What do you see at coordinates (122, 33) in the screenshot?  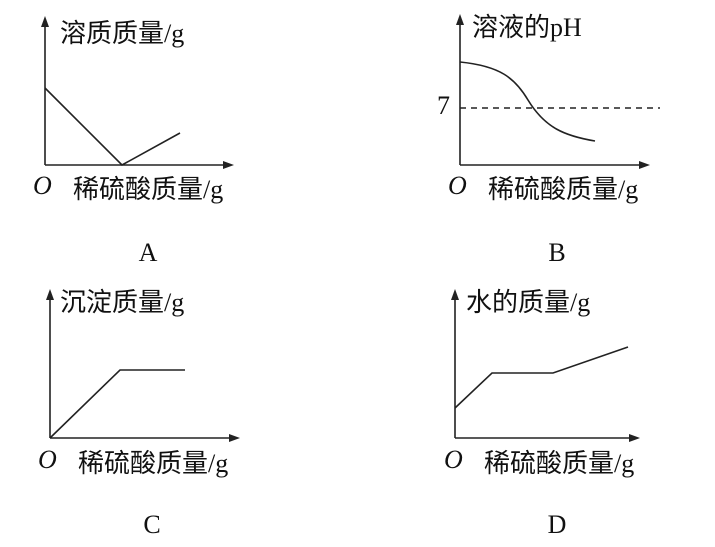 I see `y-label: 溶质质量/g` at bounding box center [122, 33].